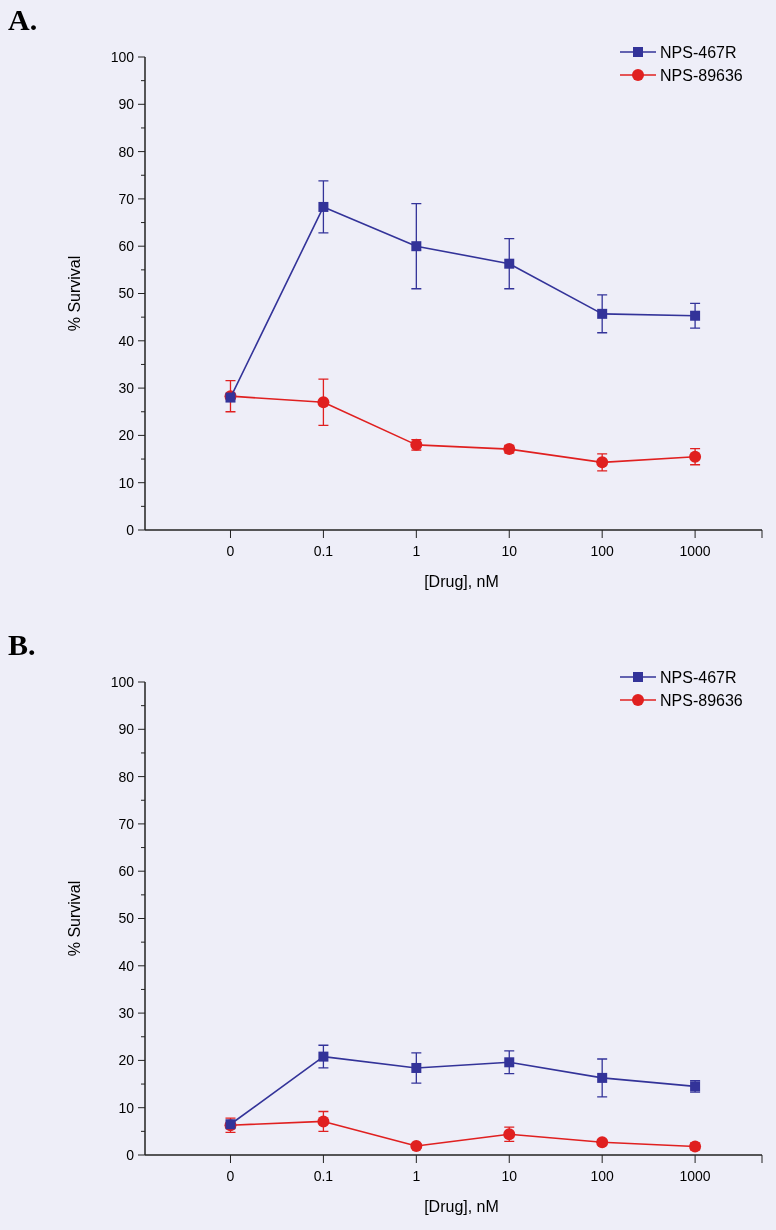 The height and width of the screenshot is (1230, 776). I want to click on chart-title: A., so click(23, 19).